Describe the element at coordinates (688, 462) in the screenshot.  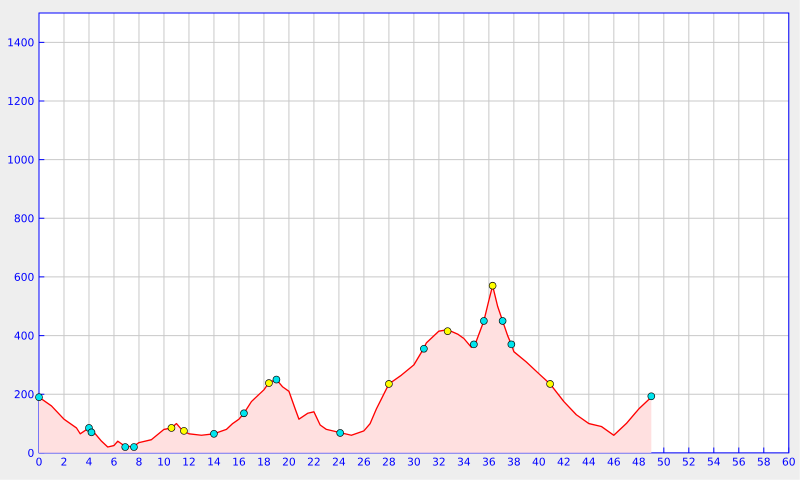
I see `x-tick-label: 52` at that location.